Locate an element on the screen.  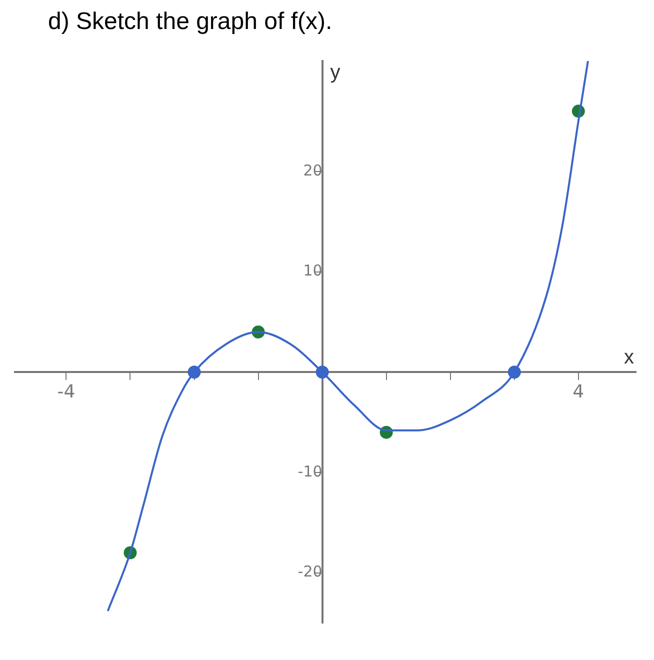
y-tick-label: -10 is located at coordinates (310, 471).